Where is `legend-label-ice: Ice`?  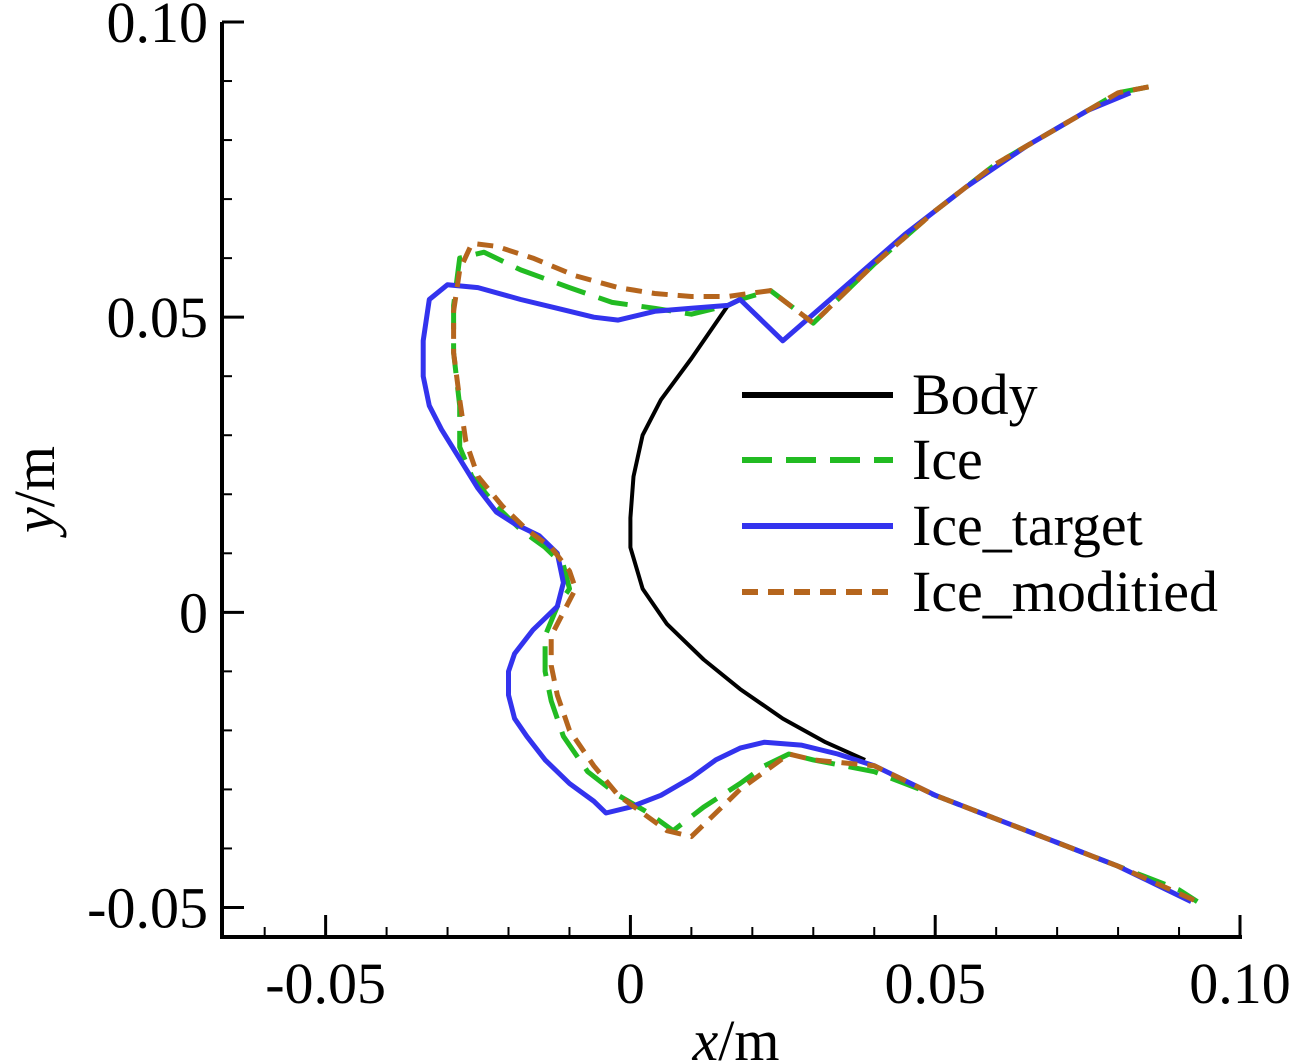 legend-label-ice: Ice is located at coordinates (947, 459).